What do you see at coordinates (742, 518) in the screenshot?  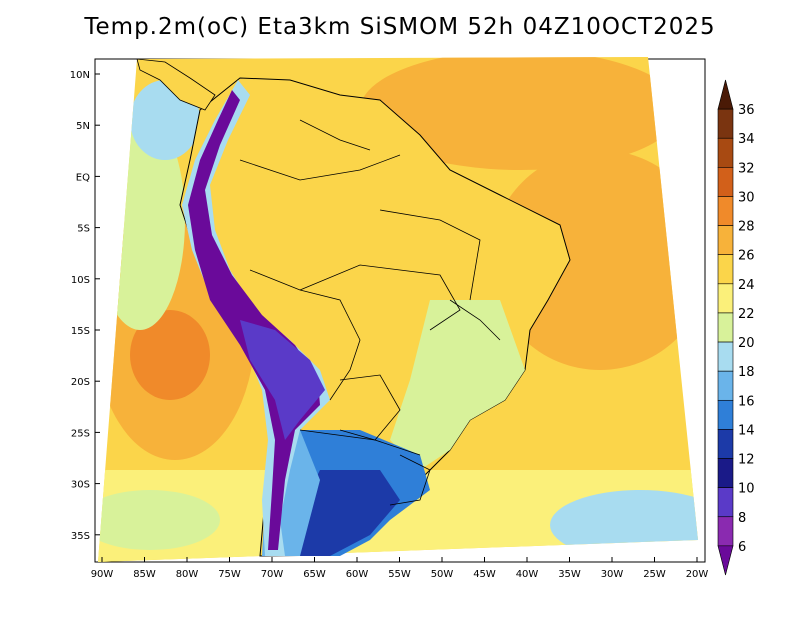 I see `colorbar-label: 8` at bounding box center [742, 518].